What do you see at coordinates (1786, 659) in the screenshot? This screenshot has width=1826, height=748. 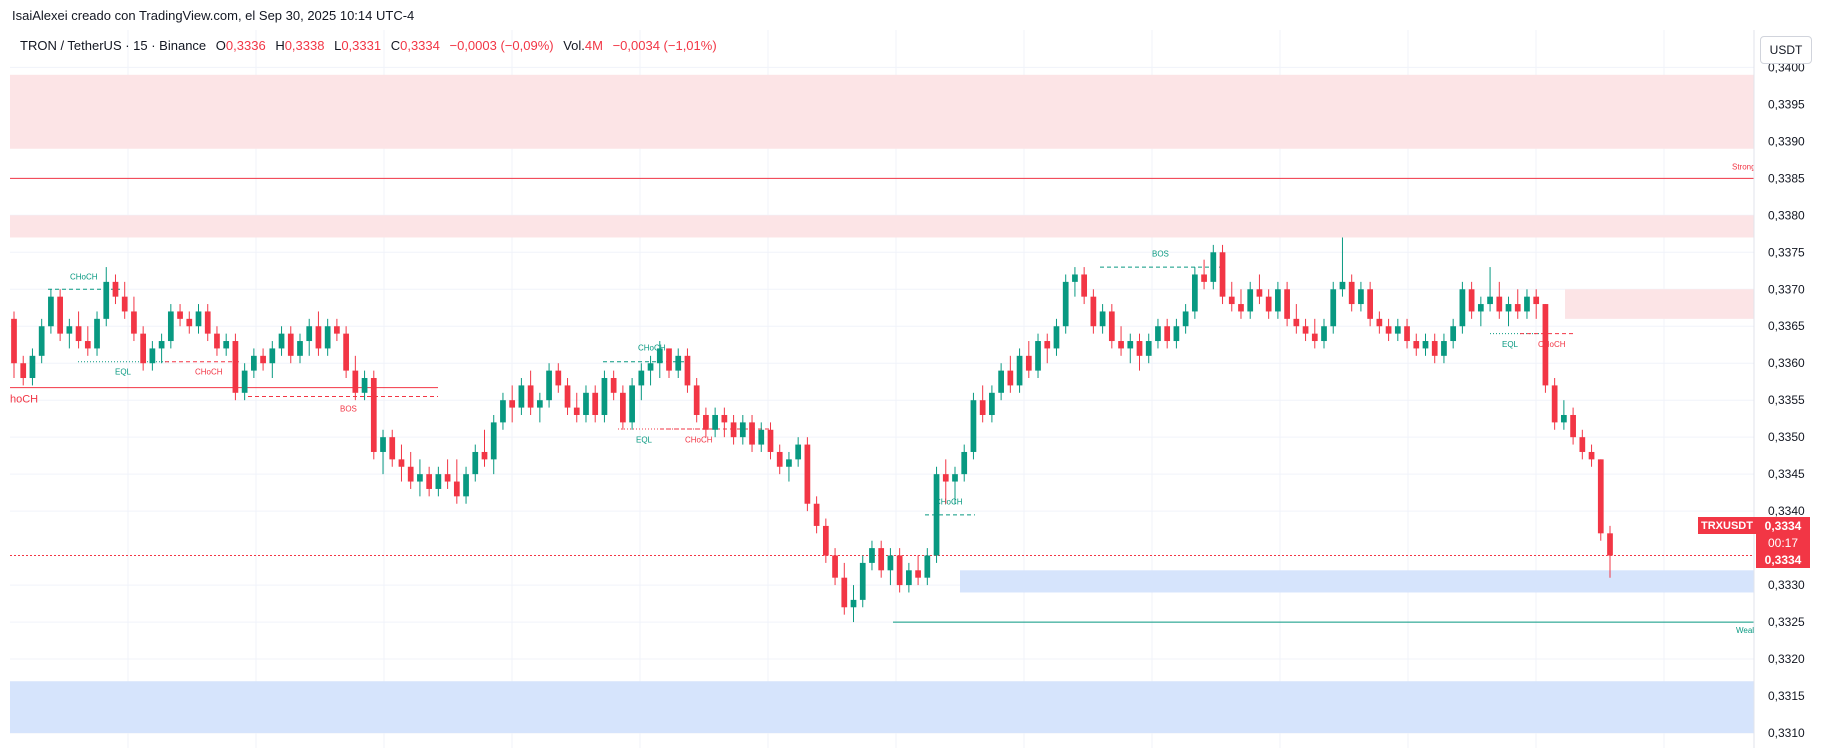 I see `price-tick-label: 0,3320` at bounding box center [1786, 659].